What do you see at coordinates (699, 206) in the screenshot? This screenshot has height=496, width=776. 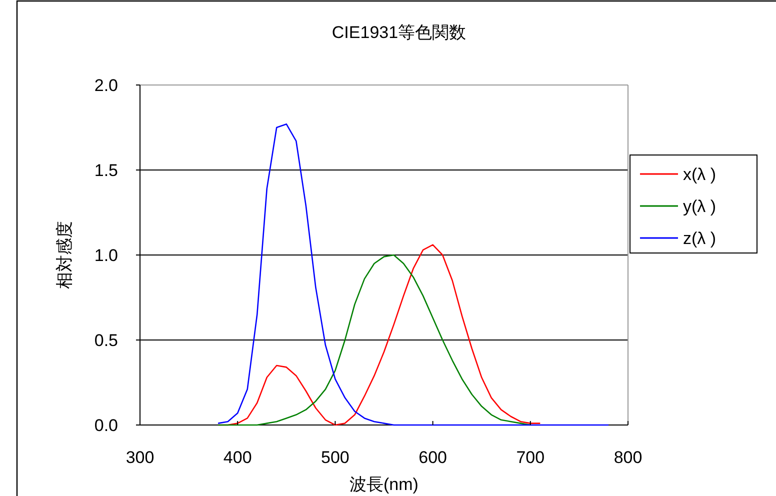 I see `legend-label: y(λ )` at bounding box center [699, 206].